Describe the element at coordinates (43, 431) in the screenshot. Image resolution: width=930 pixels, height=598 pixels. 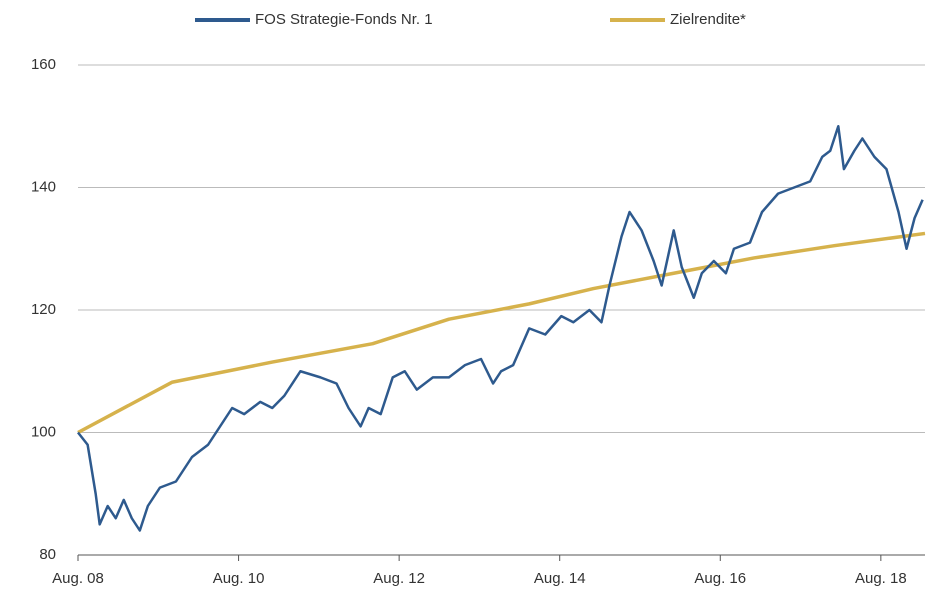
I see `y-tick-label: 100` at that location.